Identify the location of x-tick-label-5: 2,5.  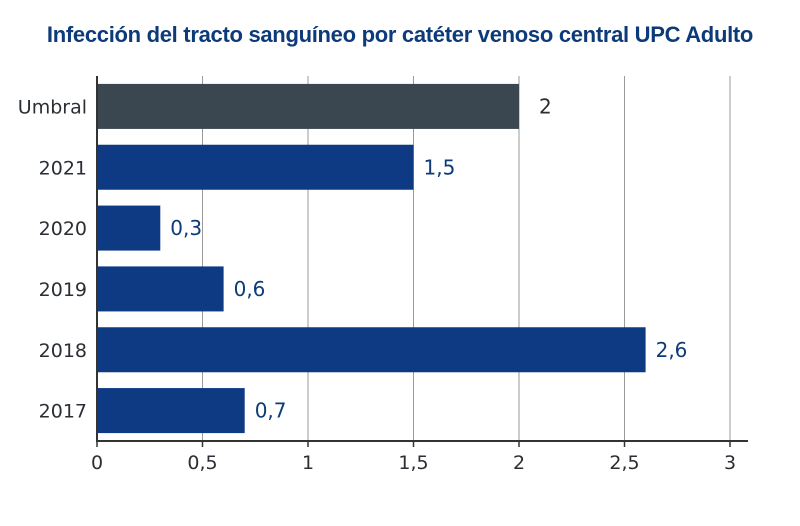
(624, 463).